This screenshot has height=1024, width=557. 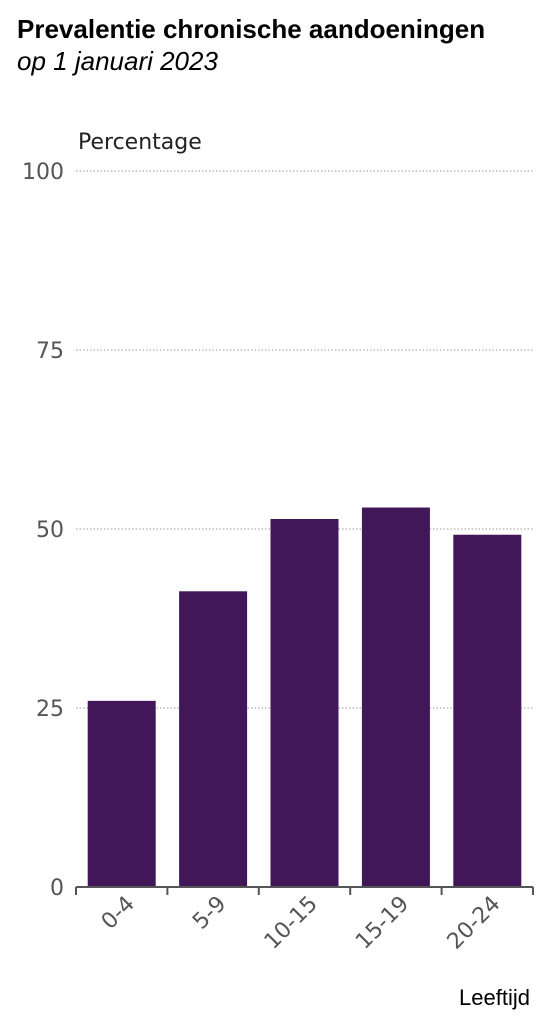 I want to click on chart-title: Prevalentie chronische aandoeningen, so click(x=251, y=29).